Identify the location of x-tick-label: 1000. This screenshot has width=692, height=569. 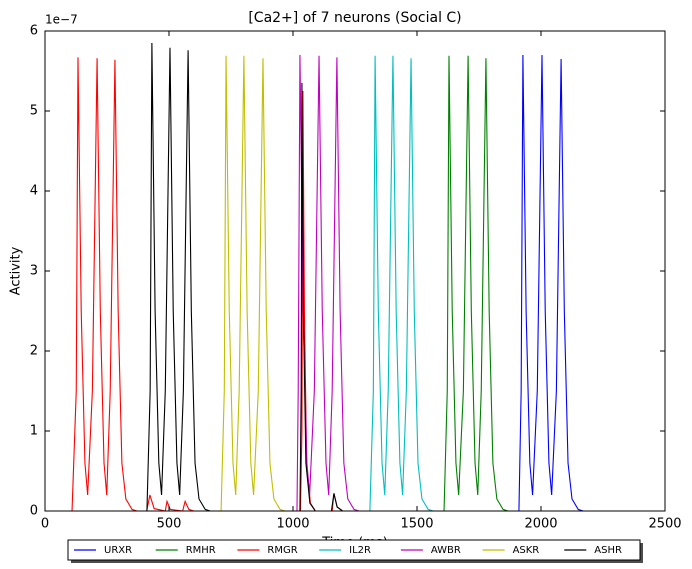
(292, 524).